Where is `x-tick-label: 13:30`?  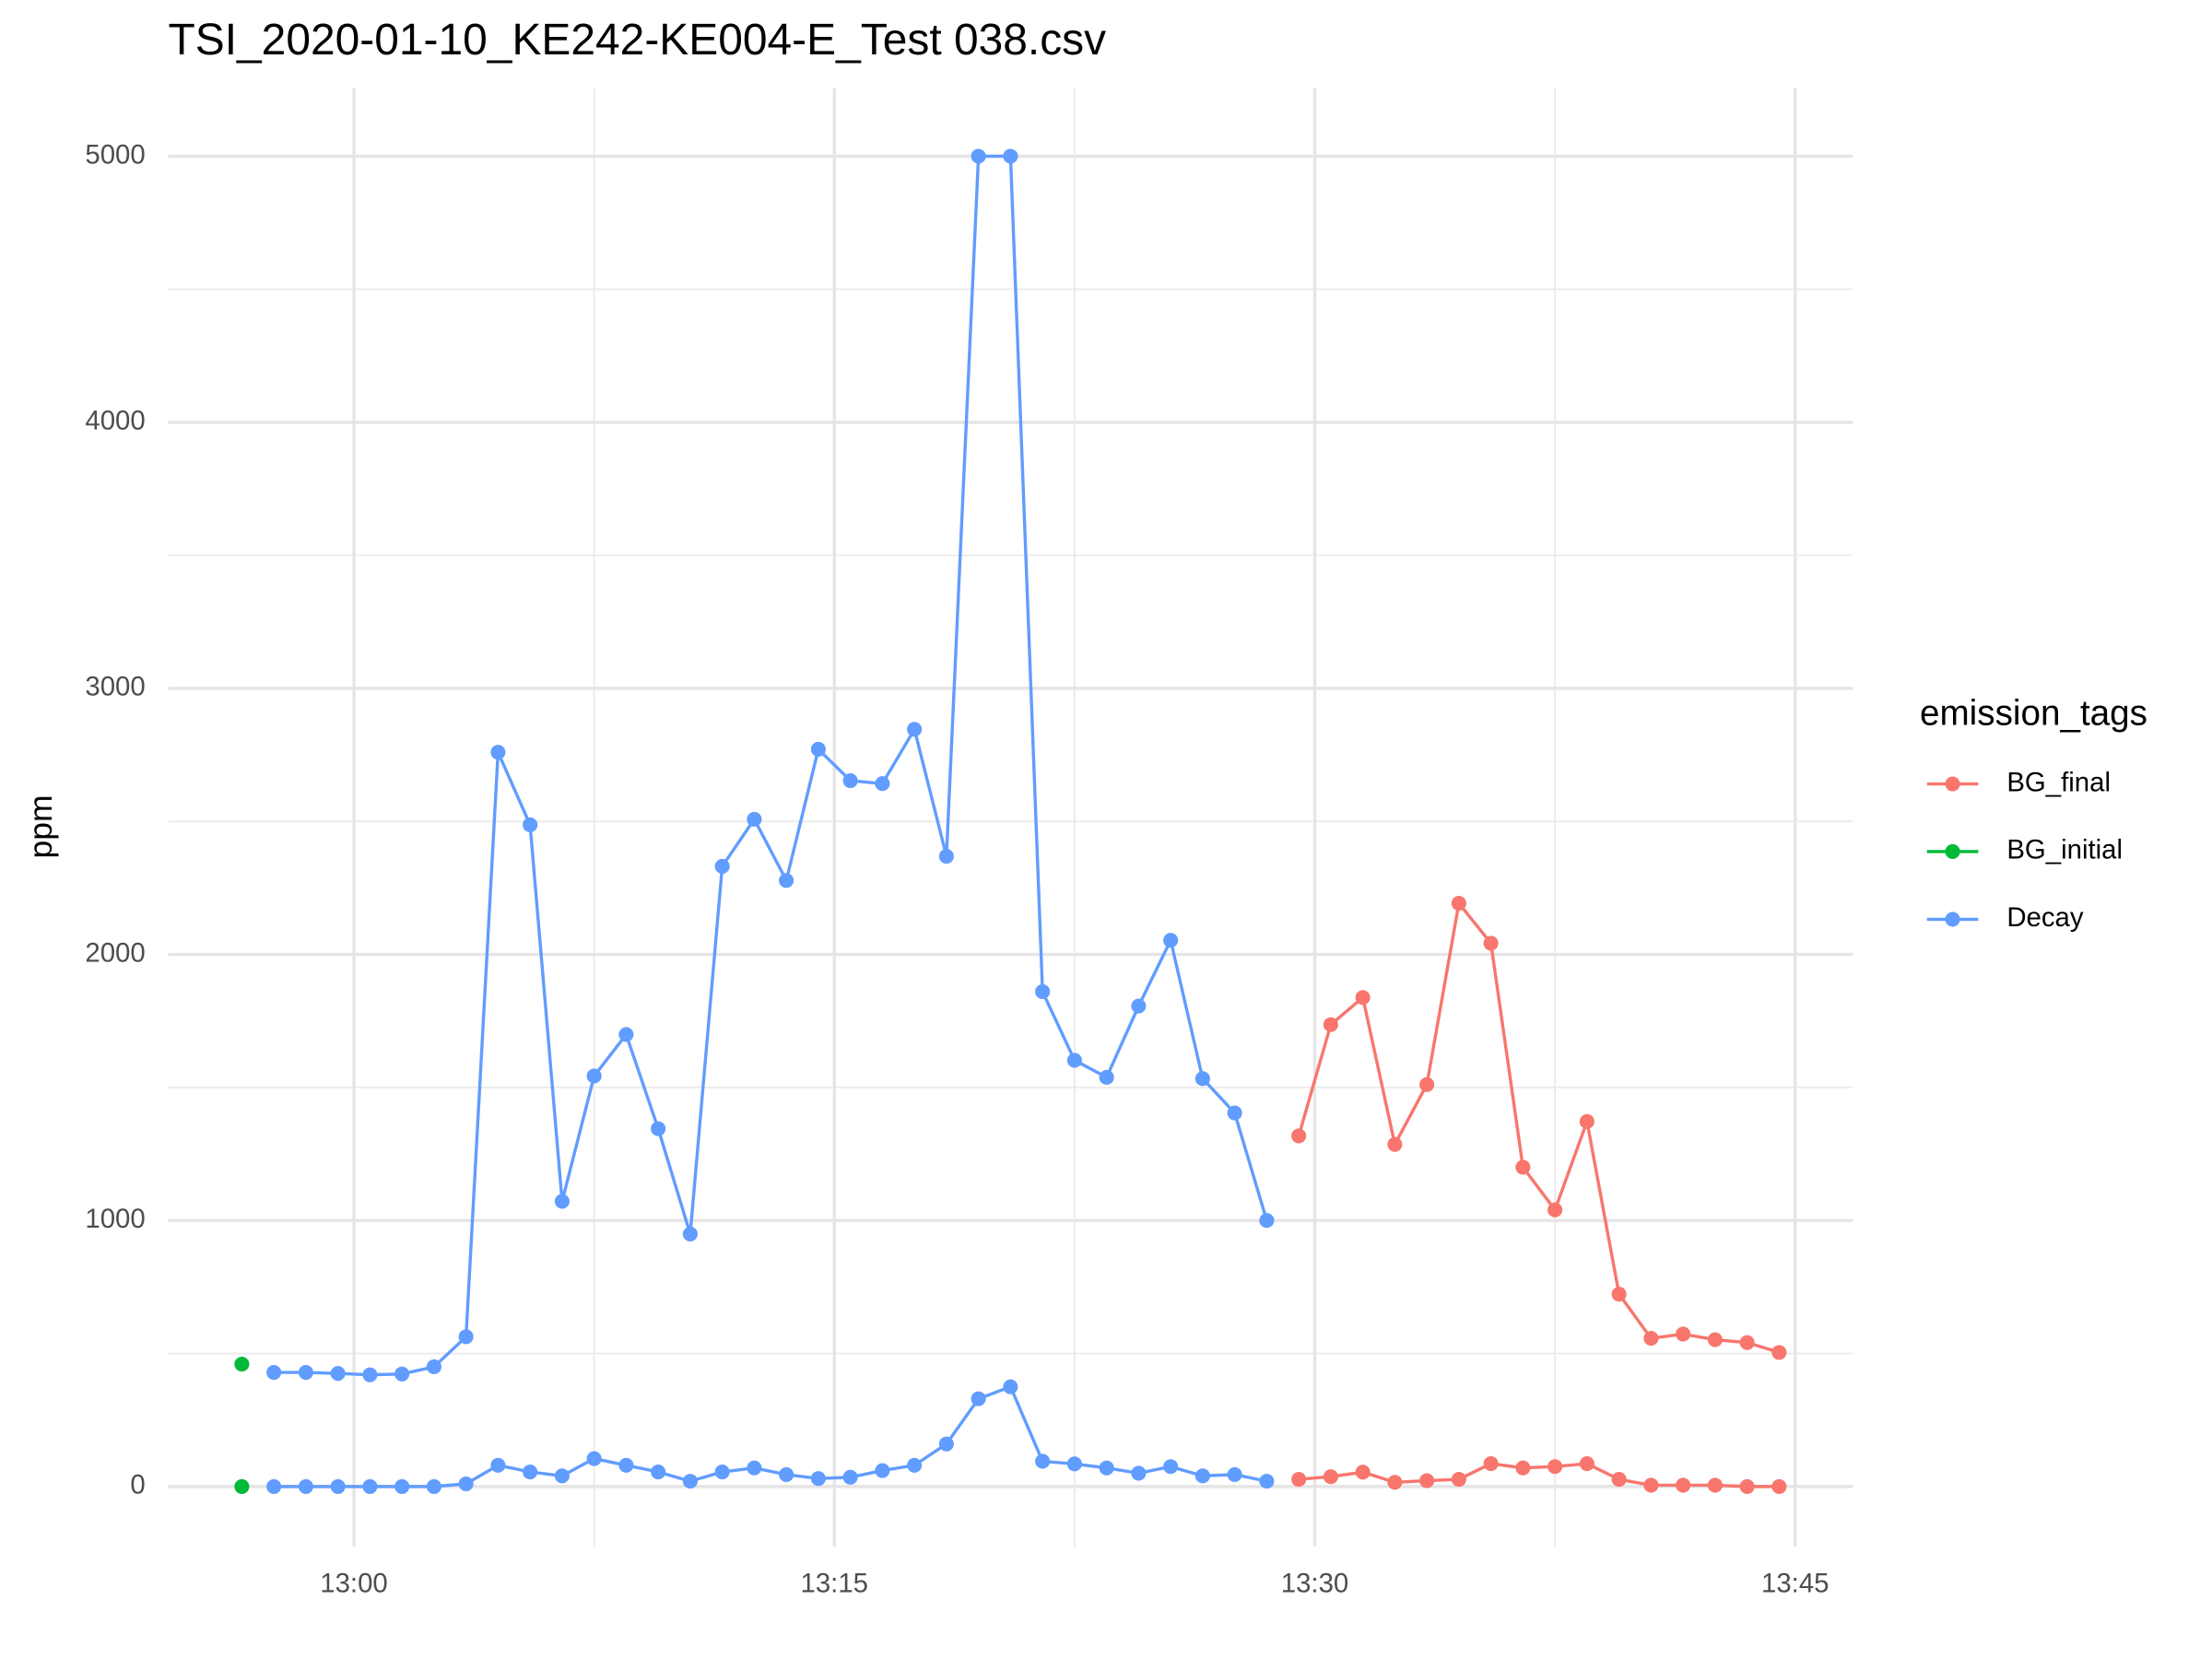 x-tick-label: 13:30 is located at coordinates (1315, 1583).